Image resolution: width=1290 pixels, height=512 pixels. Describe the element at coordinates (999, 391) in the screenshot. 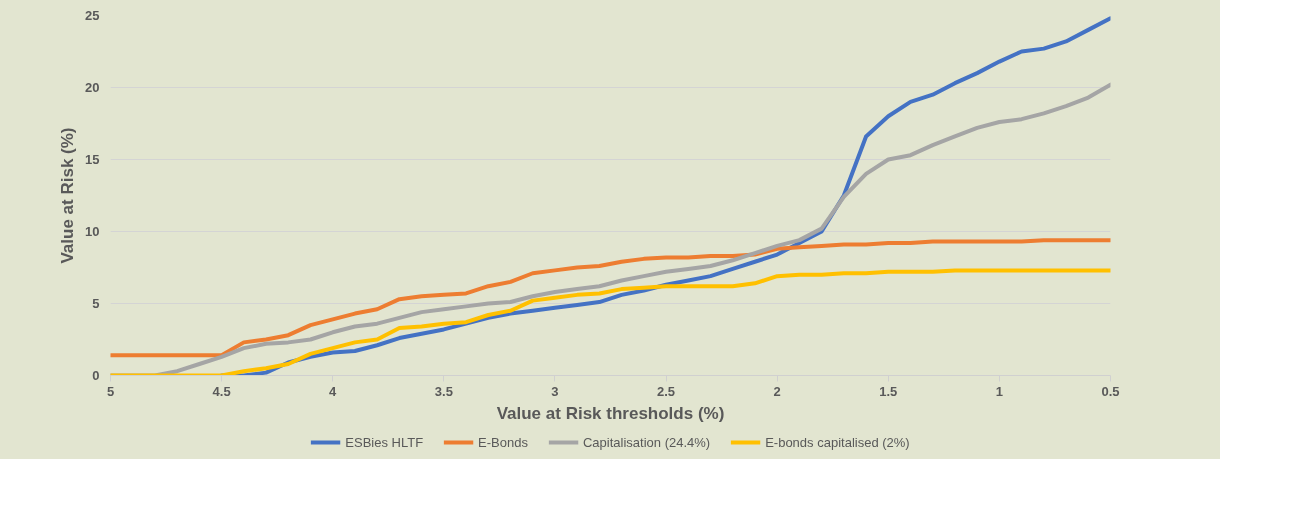

I see `x-tick-label: 1` at that location.